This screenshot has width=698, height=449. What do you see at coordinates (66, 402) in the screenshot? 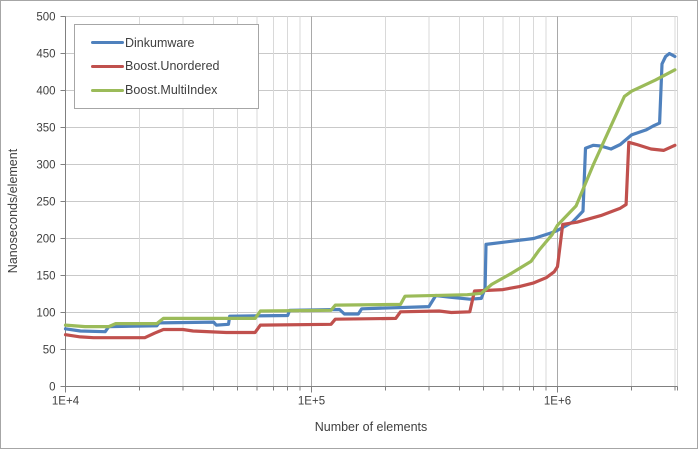
I see `x-tick-label: 1E+4` at bounding box center [66, 402].